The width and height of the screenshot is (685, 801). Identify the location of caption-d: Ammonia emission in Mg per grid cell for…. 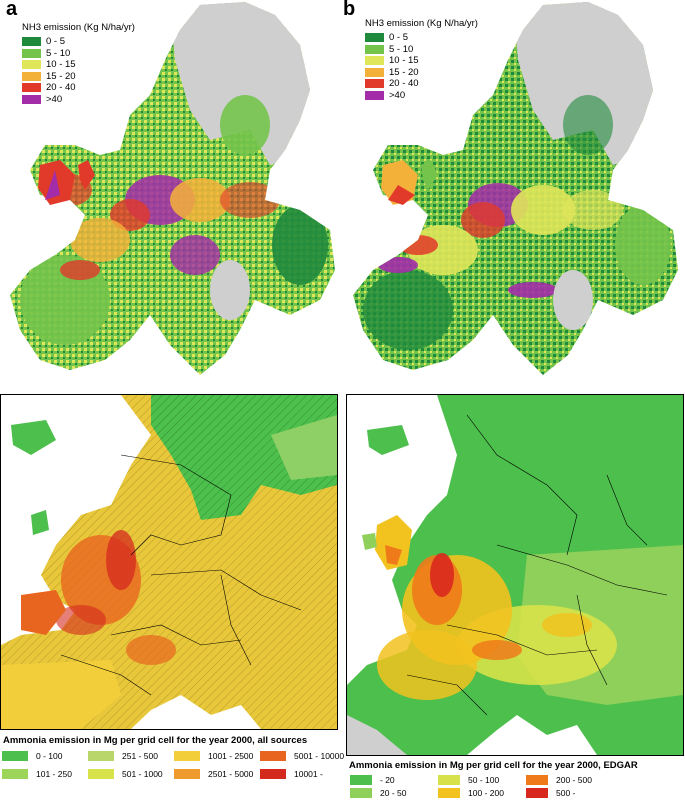
(493, 765).